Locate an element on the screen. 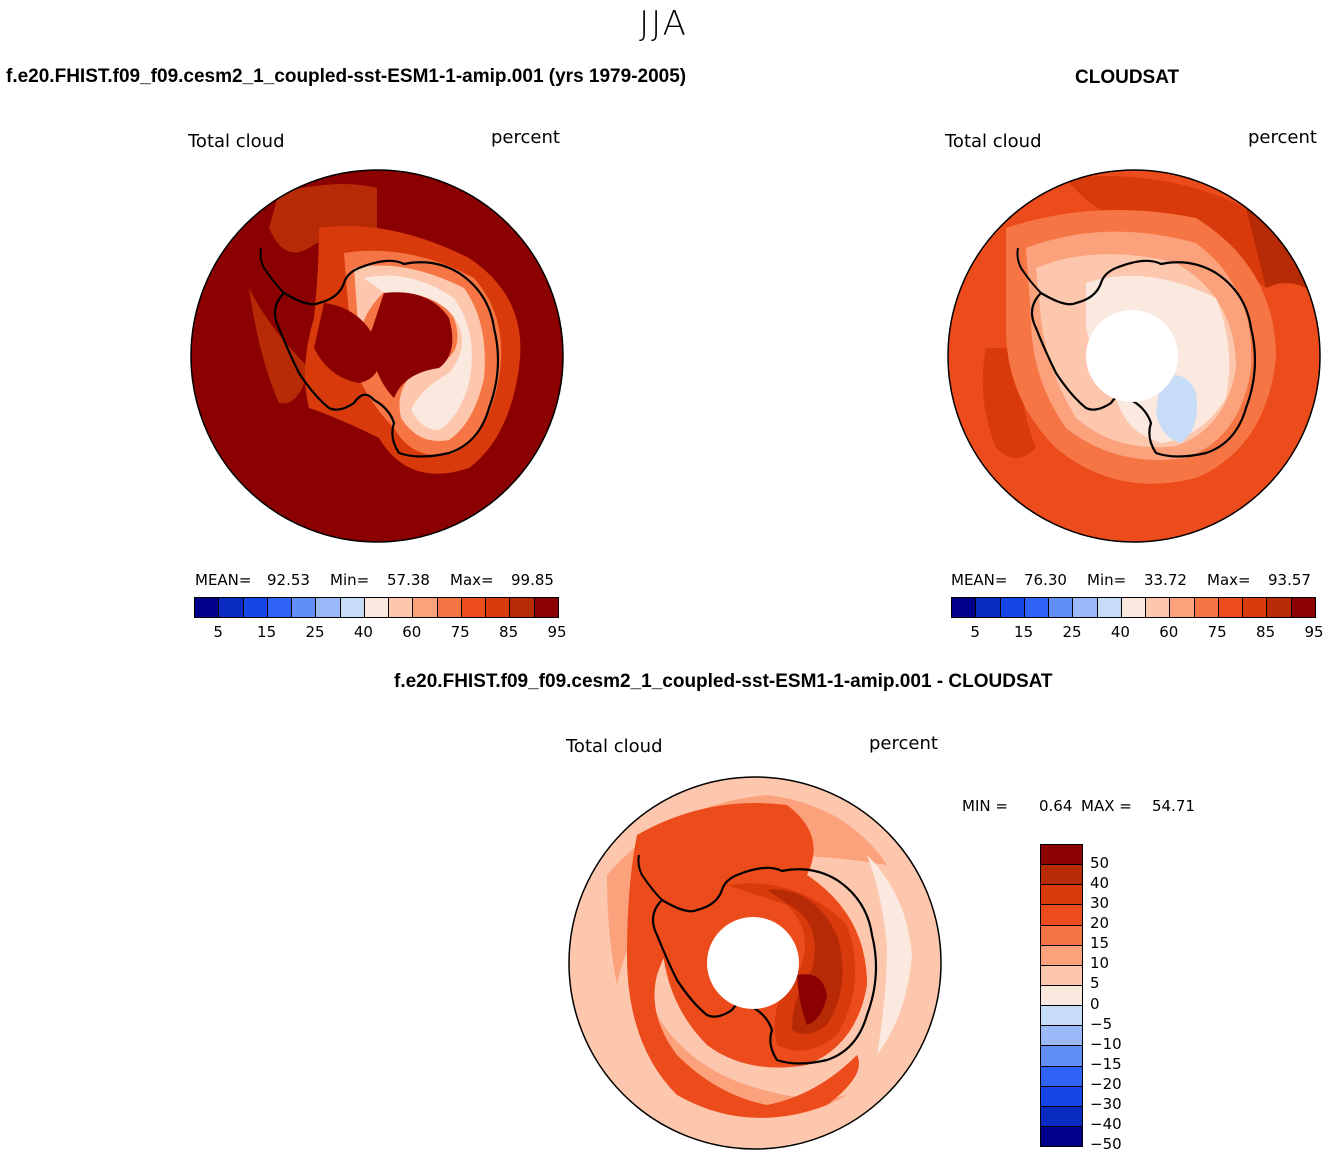 The height and width of the screenshot is (1156, 1327). model-max-label: Max= is located at coordinates (472, 580).